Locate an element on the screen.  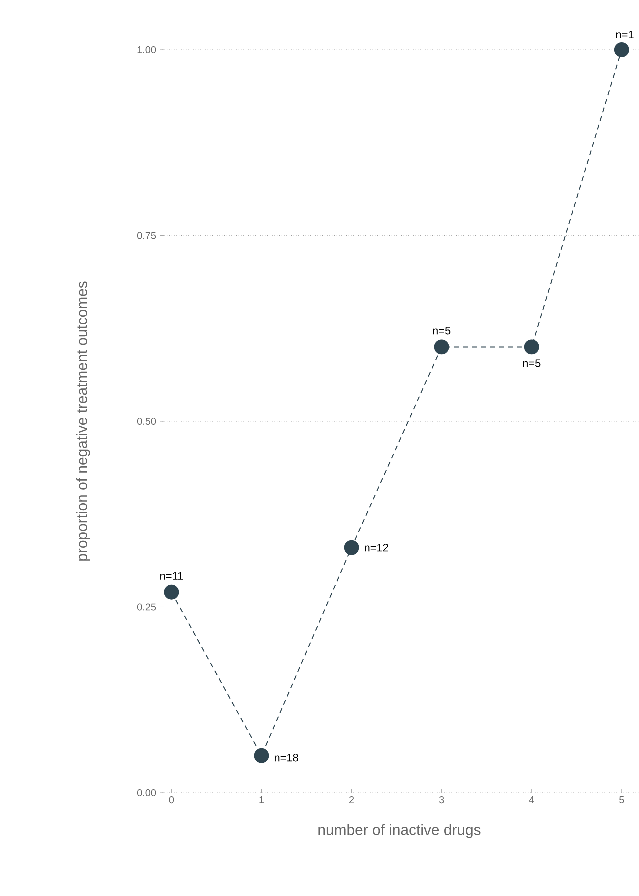
x-tick-label: 2 is located at coordinates (352, 800).